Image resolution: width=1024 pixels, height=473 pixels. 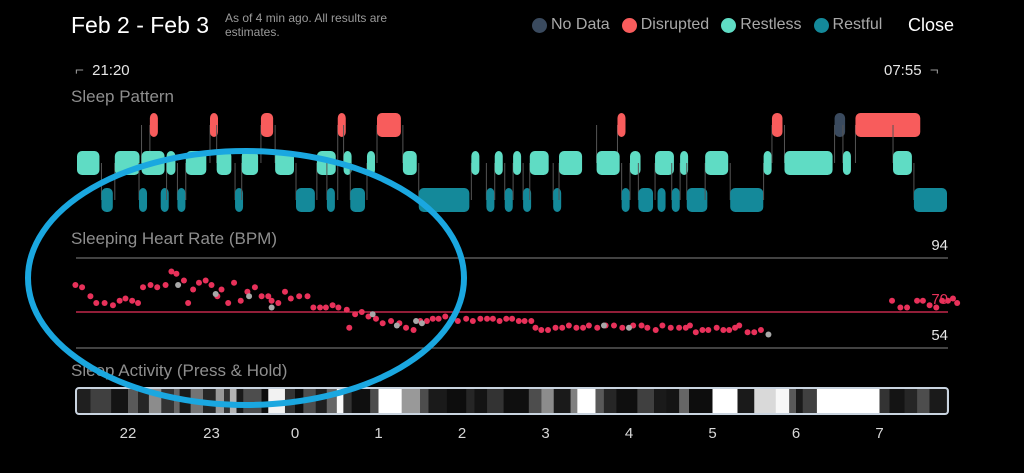 I want to click on sleep-activity-chart, so click(x=512, y=401).